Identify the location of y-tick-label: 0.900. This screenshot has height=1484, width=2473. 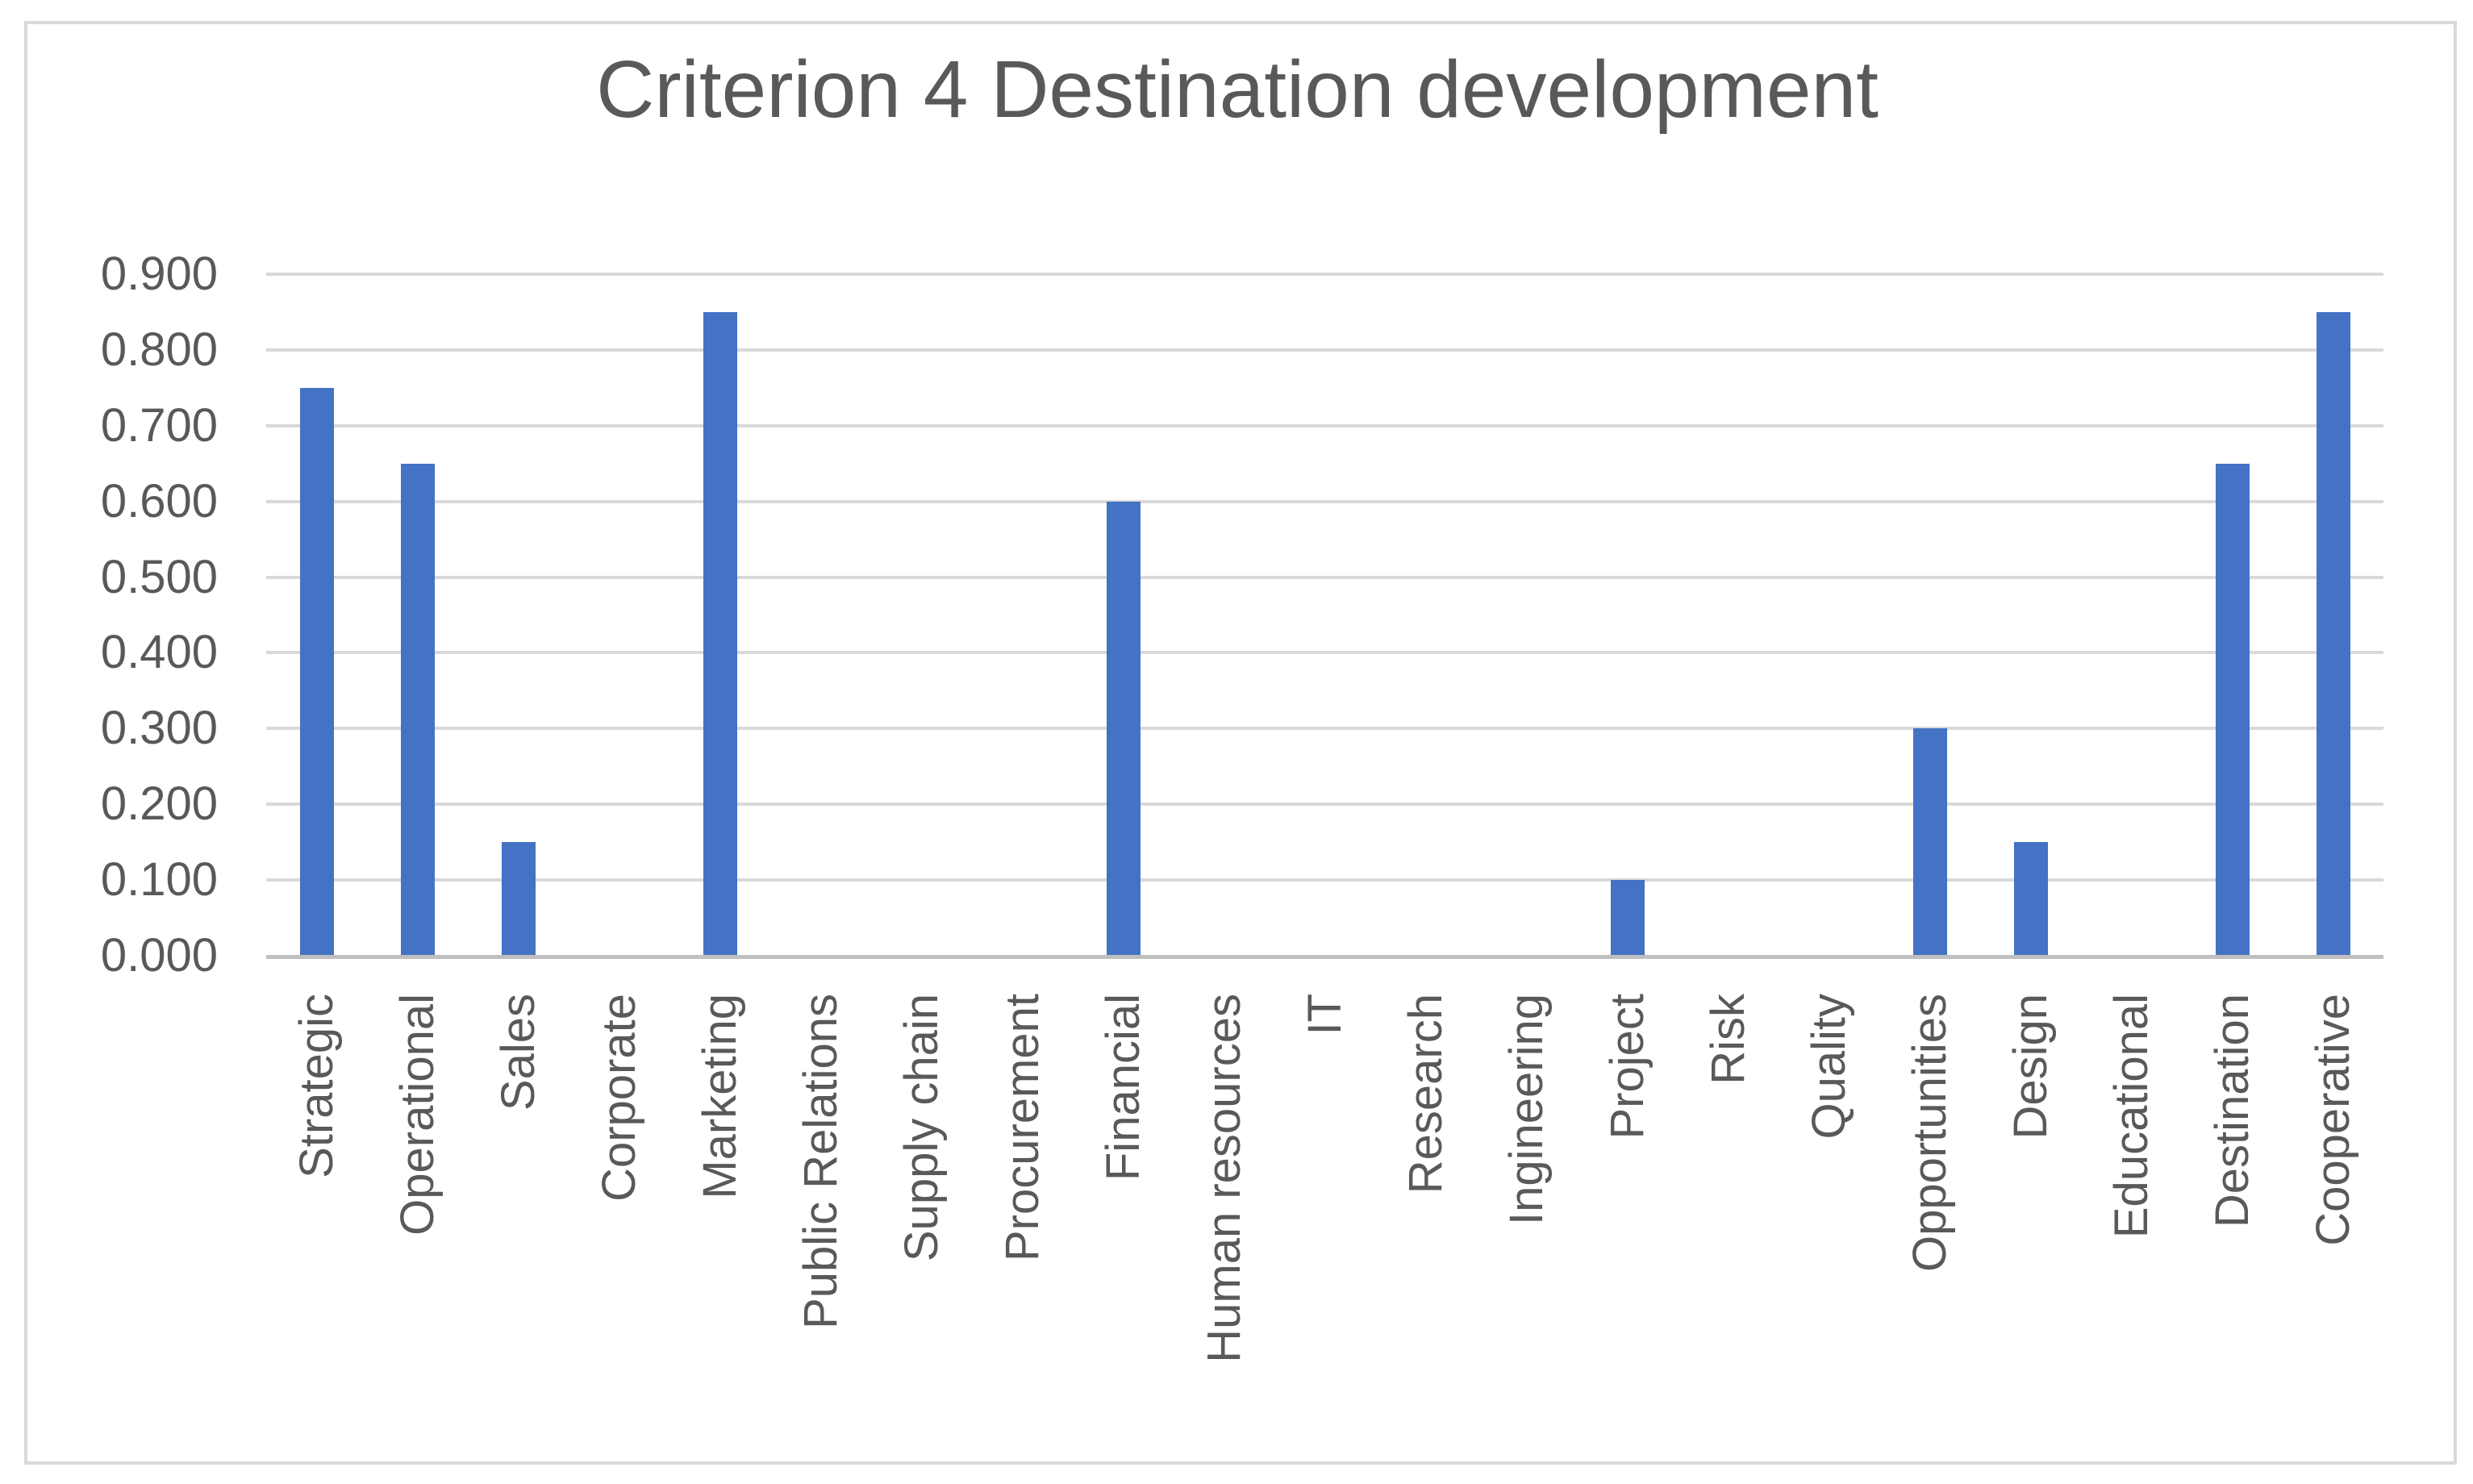
(159, 274).